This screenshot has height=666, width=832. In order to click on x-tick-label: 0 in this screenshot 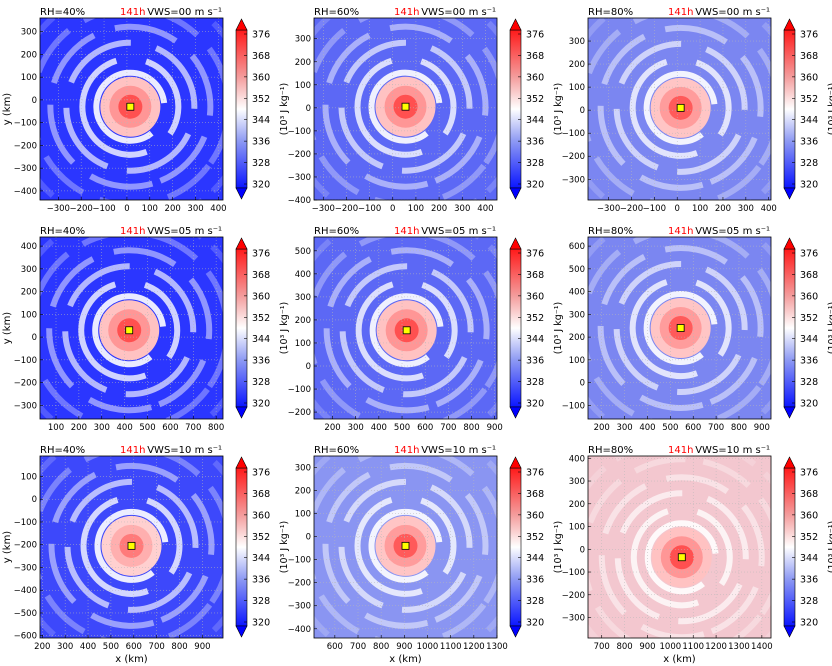, I will do `click(126, 209)`.